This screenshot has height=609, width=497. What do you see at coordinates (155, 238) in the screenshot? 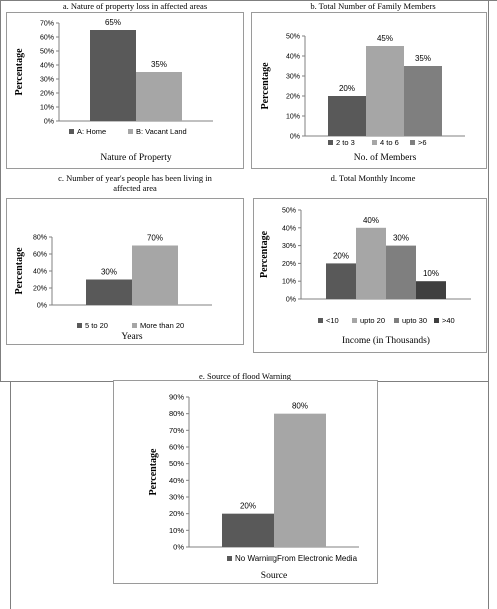
I see `data-label: 70%` at bounding box center [155, 238].